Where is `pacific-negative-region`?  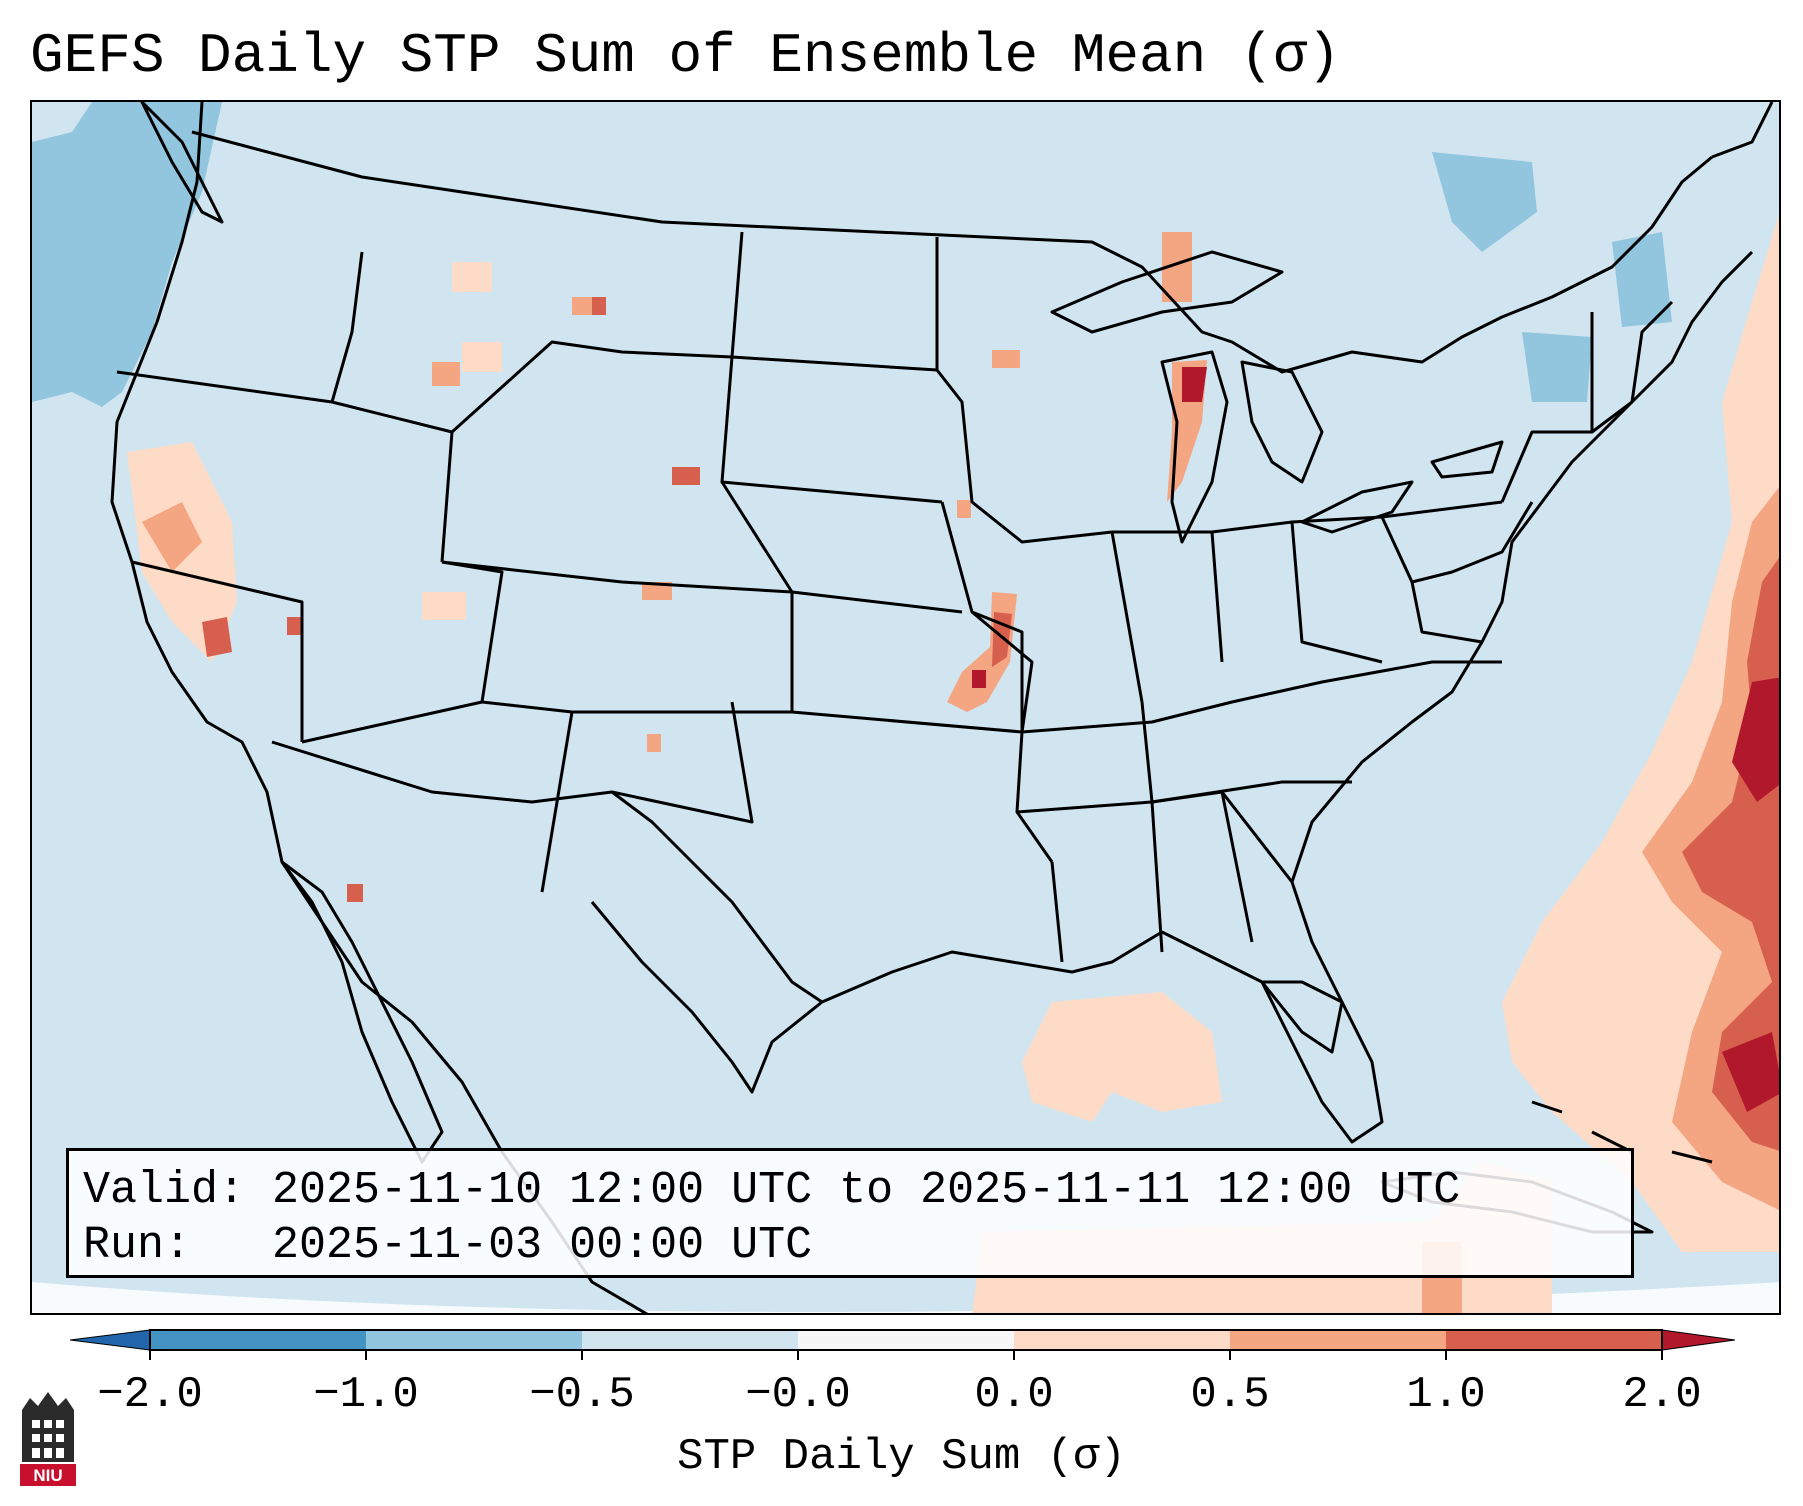
pacific-negative-region is located at coordinates (127, 254).